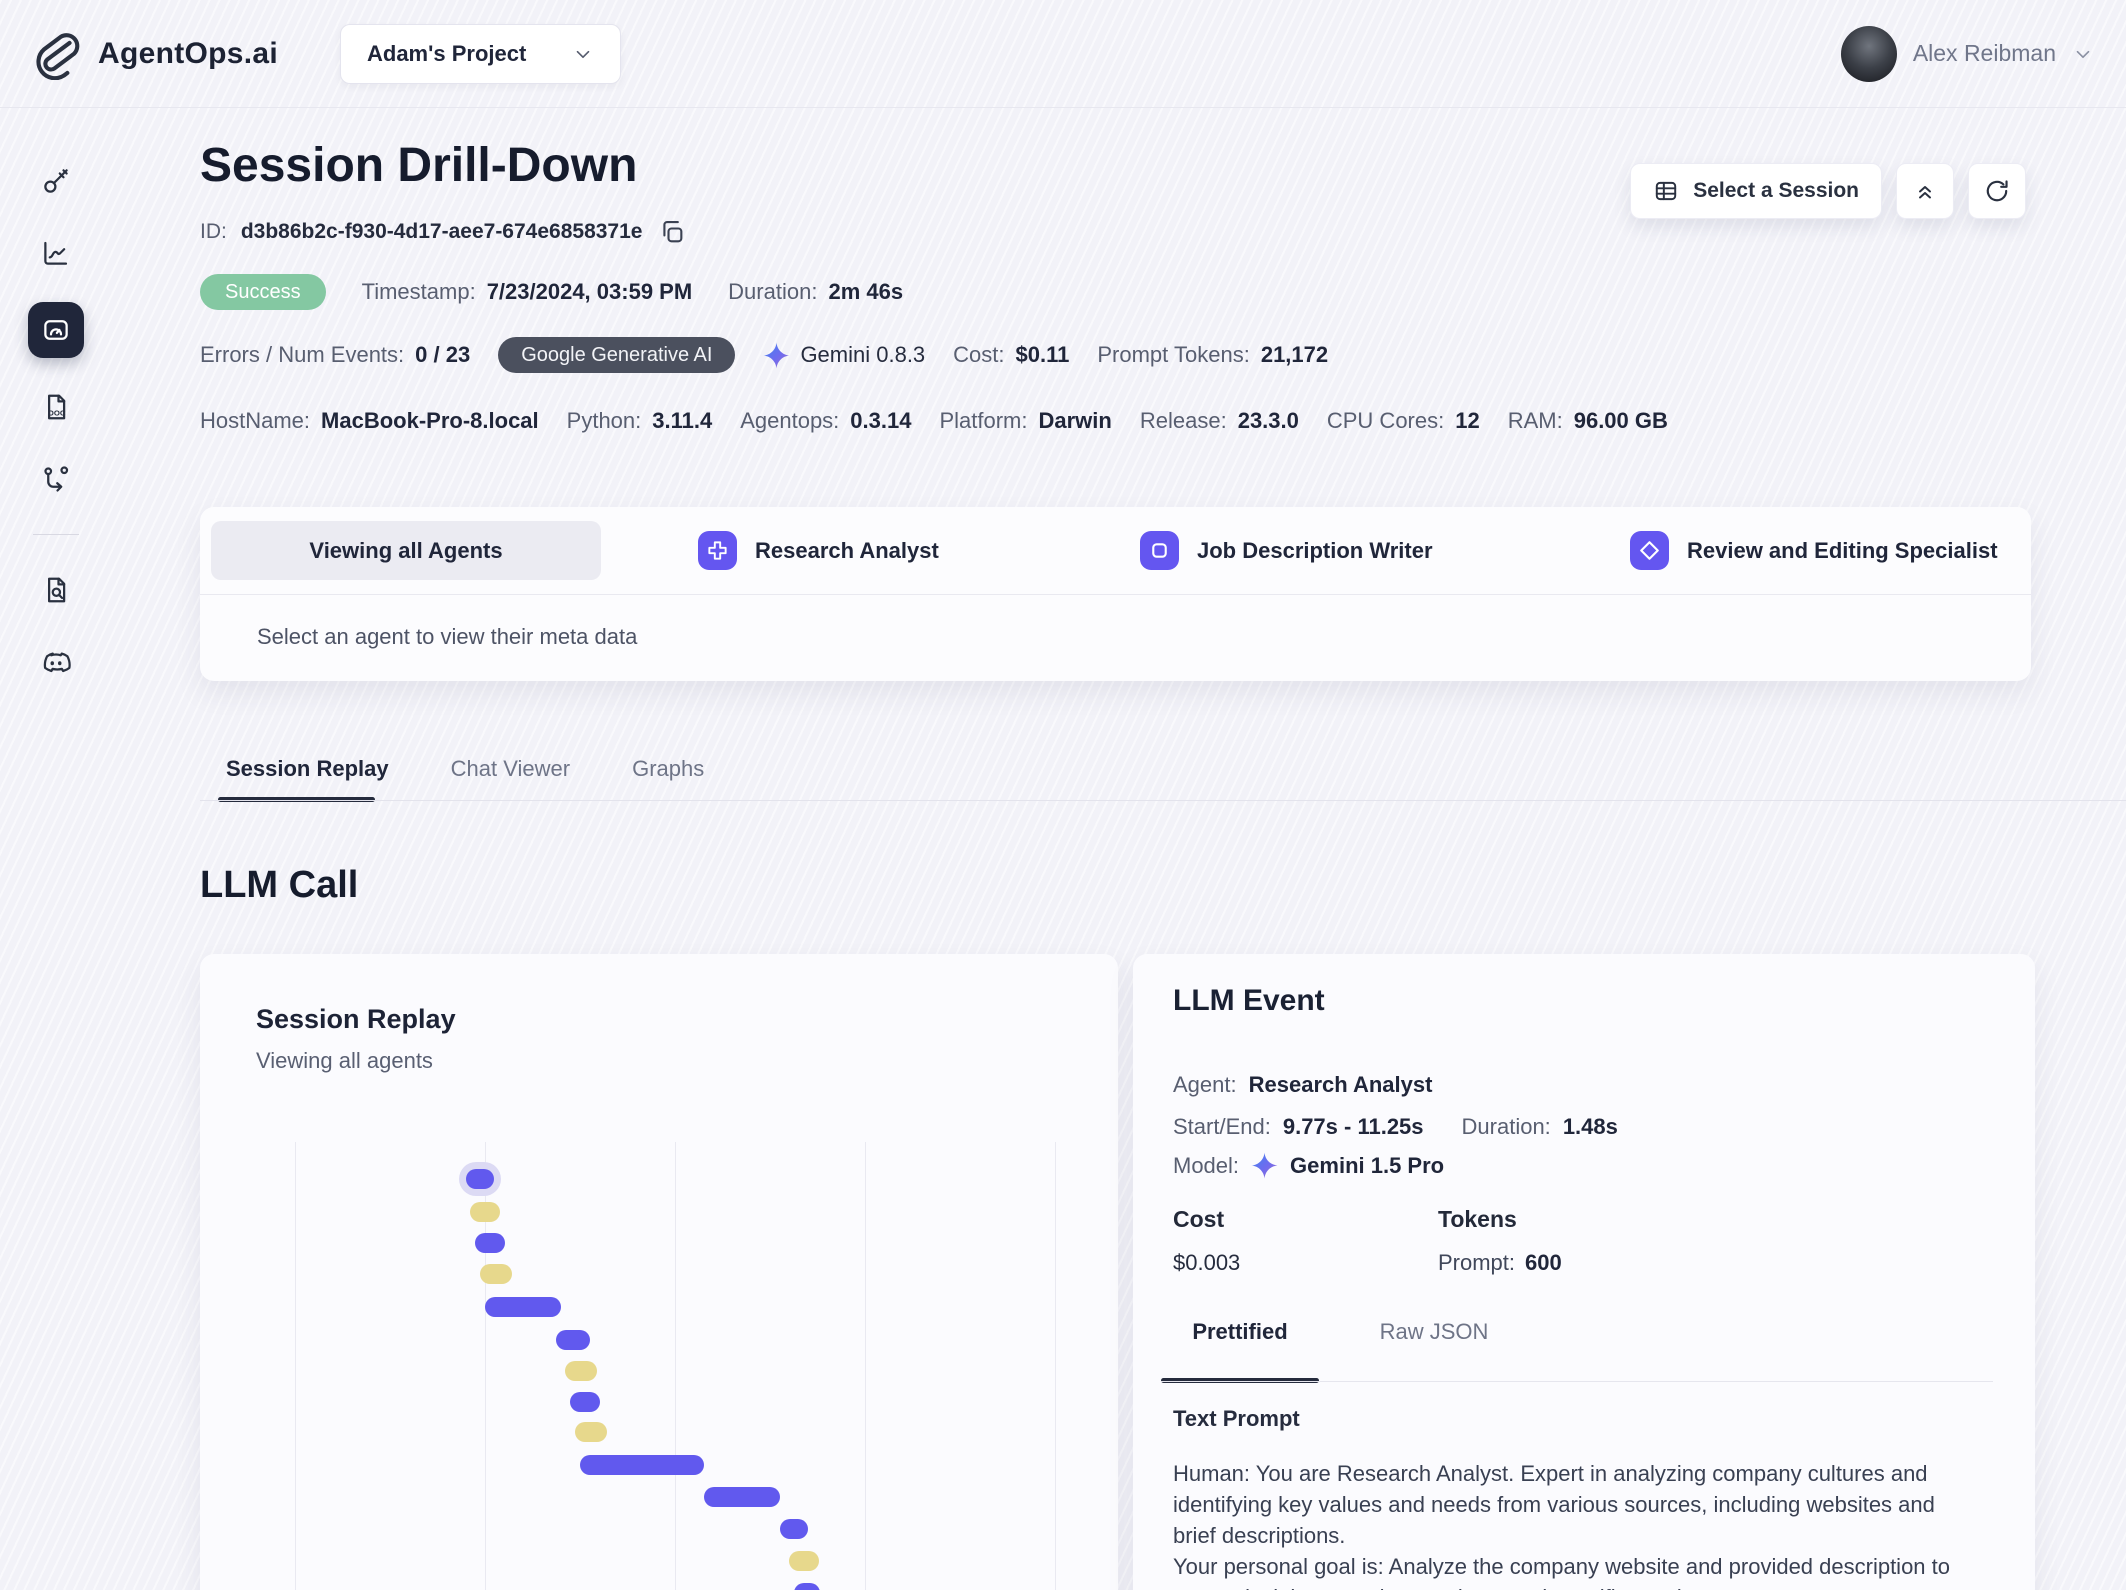 Image resolution: width=2126 pixels, height=1590 pixels. I want to click on agentops-version-field: Agentops: 0.3.14, so click(826, 420).